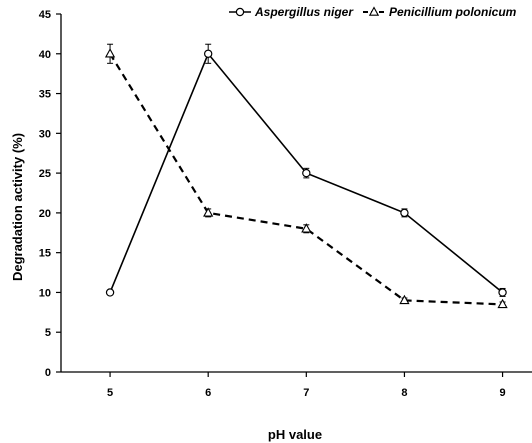 The image size is (532, 443). Describe the element at coordinates (306, 385) in the screenshot. I see `x-axis-ticks: 5 6 7 8 9` at that location.